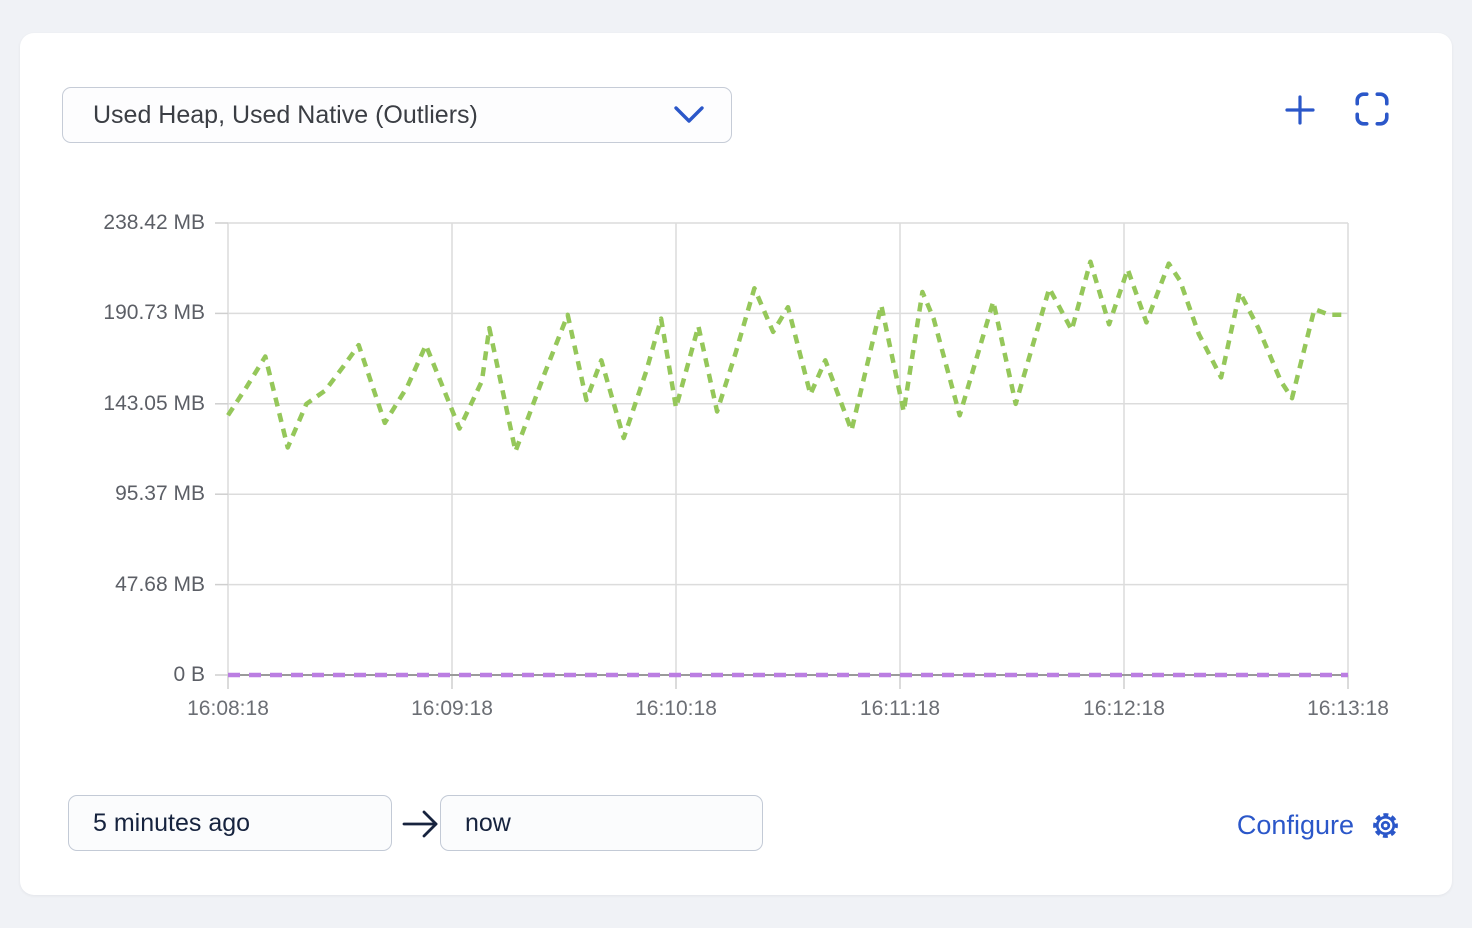 This screenshot has height=928, width=1472. Describe the element at coordinates (160, 584) in the screenshot. I see `y-axis-label: 47.68 MB` at that location.